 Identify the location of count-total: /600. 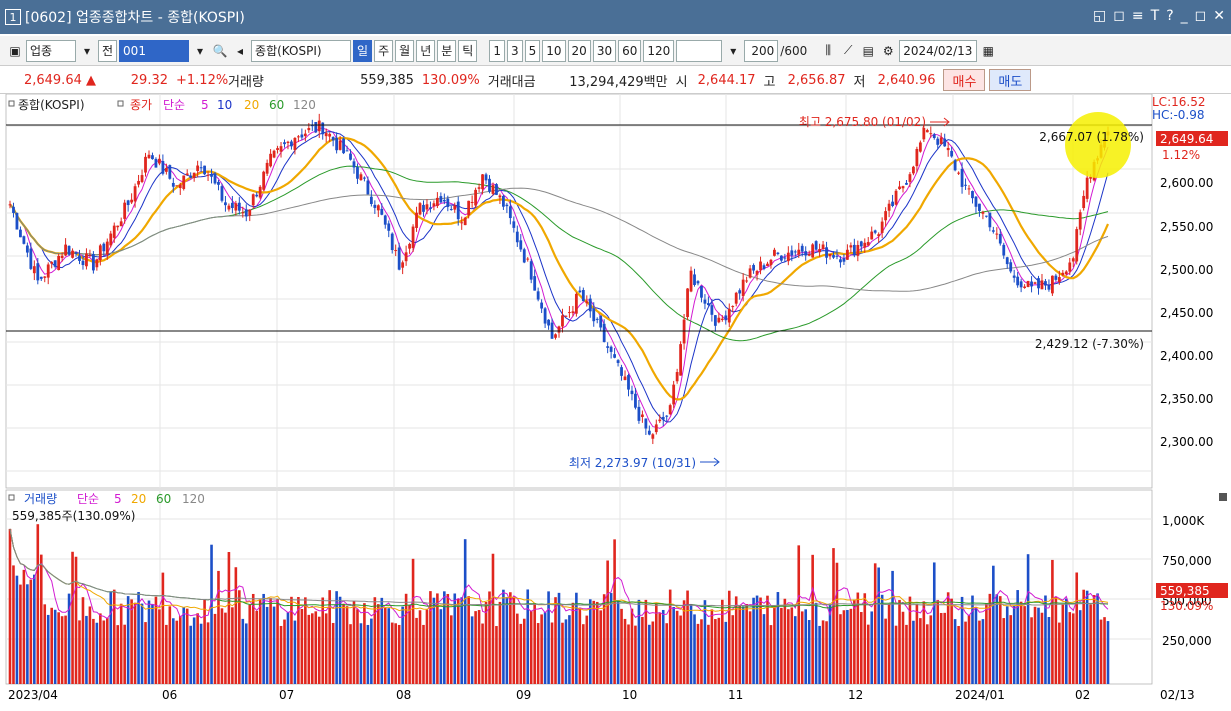
(794, 50).